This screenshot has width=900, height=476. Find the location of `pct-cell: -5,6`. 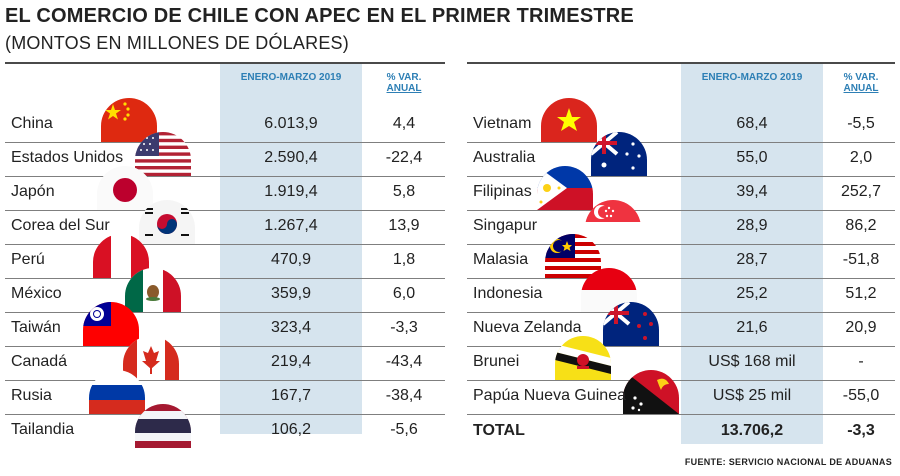

pct-cell: -5,6 is located at coordinates (404, 429).